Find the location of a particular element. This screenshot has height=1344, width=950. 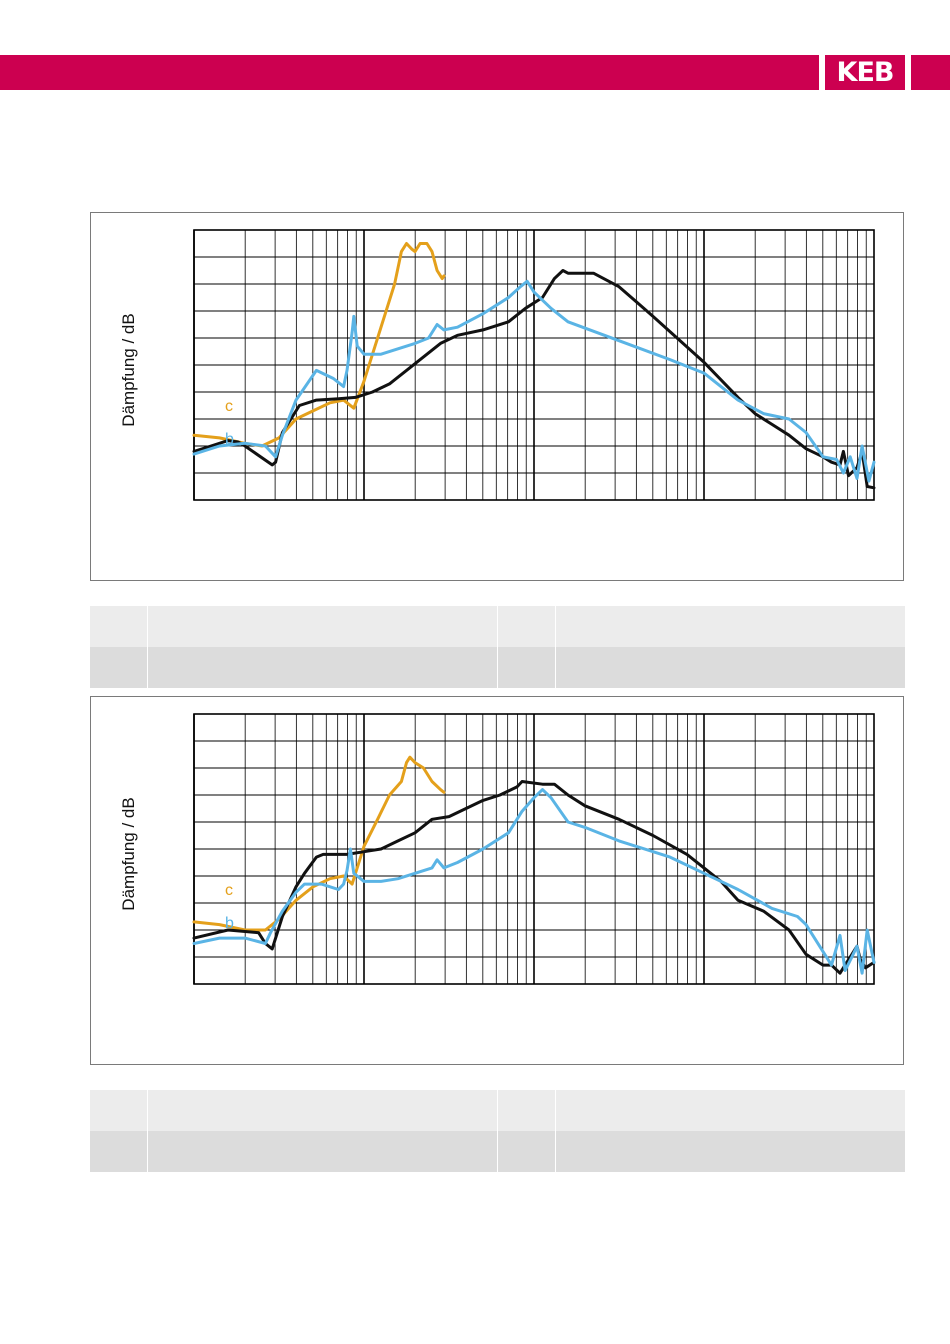

y-axis-label-1: Dämpfung / dB is located at coordinates (128, 370).